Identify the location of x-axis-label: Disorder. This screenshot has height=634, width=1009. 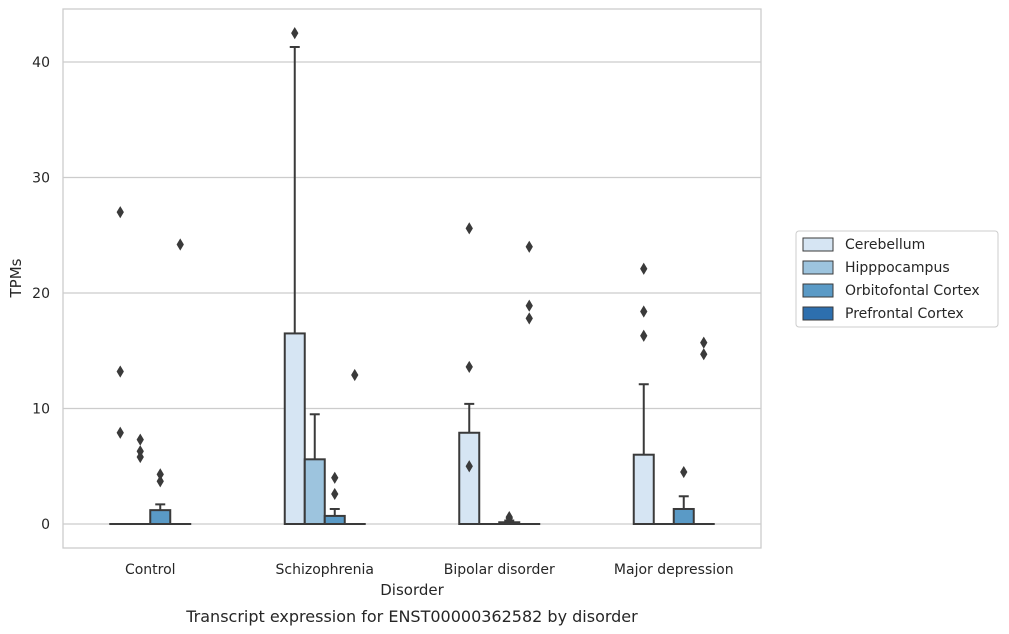
(412, 590).